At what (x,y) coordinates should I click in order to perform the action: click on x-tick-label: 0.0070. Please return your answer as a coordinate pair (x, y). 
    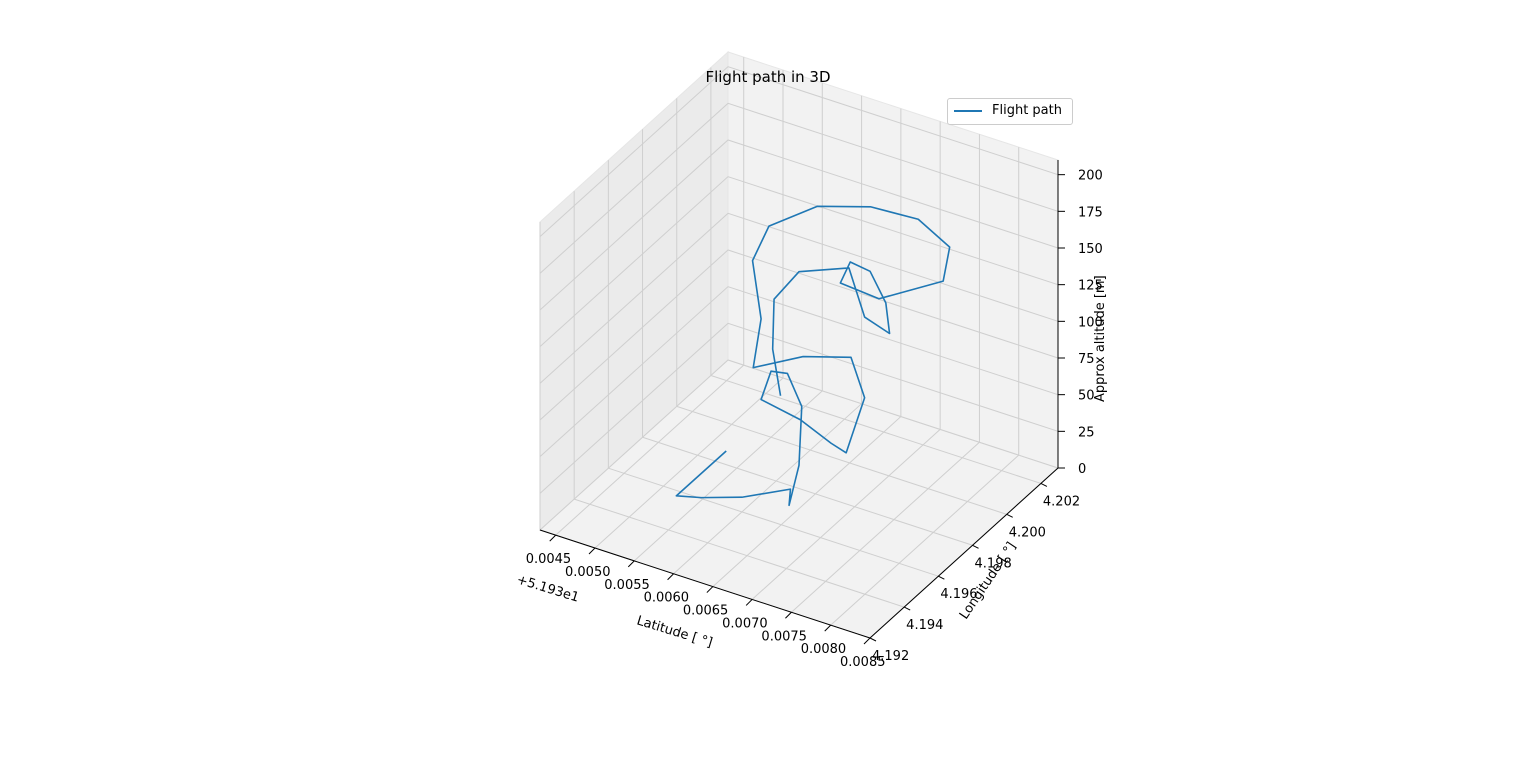
    Looking at the image, I should click on (745, 623).